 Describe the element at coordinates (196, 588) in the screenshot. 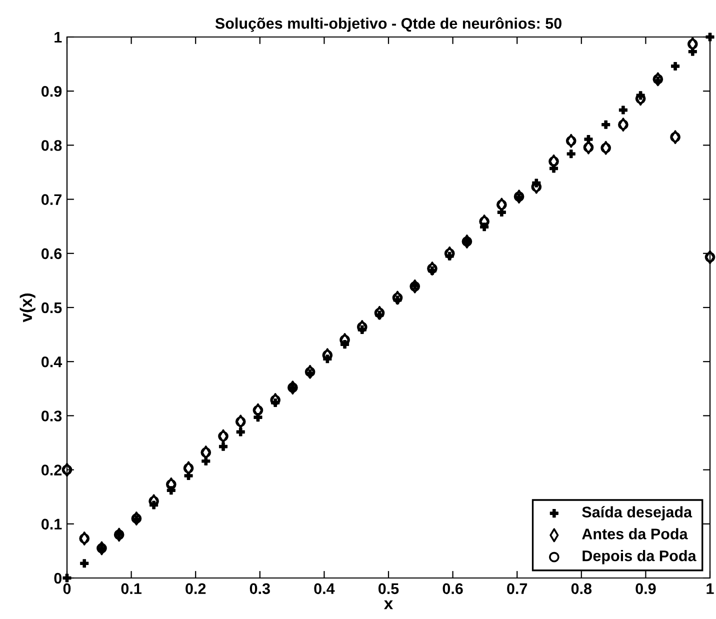

I see `x-tick-label: 0.2` at that location.